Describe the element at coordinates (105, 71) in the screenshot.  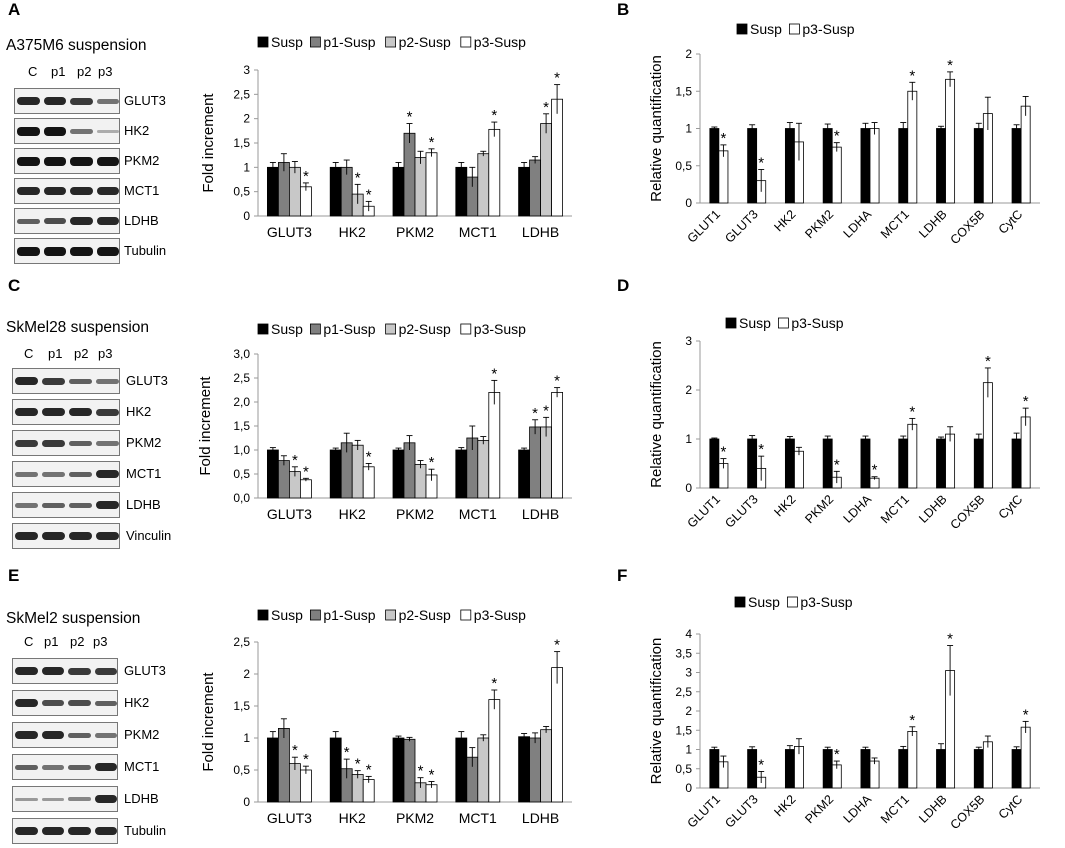
I see `lane-label: p3` at that location.